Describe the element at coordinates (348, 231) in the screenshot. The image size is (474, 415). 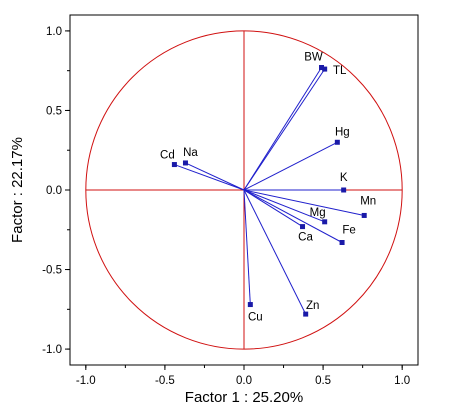
I see `variable-label-fe: Fe` at that location.